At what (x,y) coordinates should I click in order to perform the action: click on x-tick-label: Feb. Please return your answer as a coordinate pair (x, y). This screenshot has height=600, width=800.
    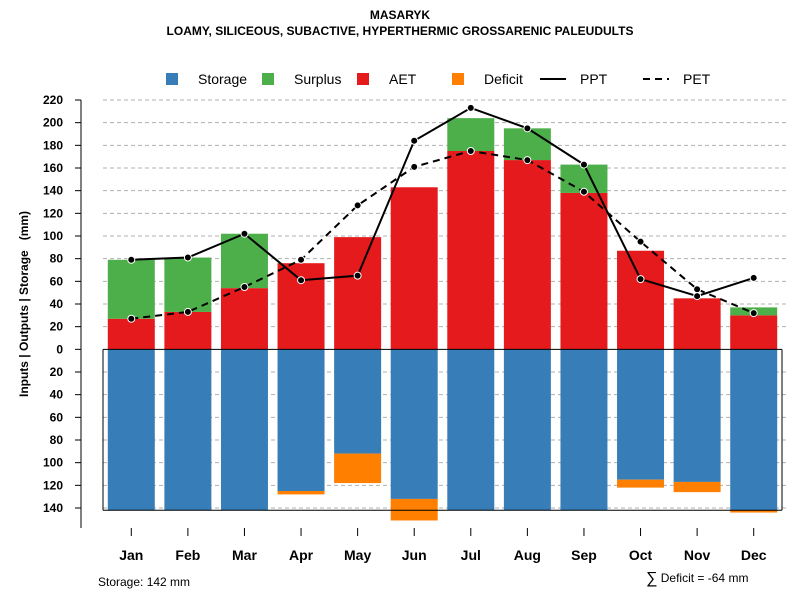
    Looking at the image, I should click on (187, 555).